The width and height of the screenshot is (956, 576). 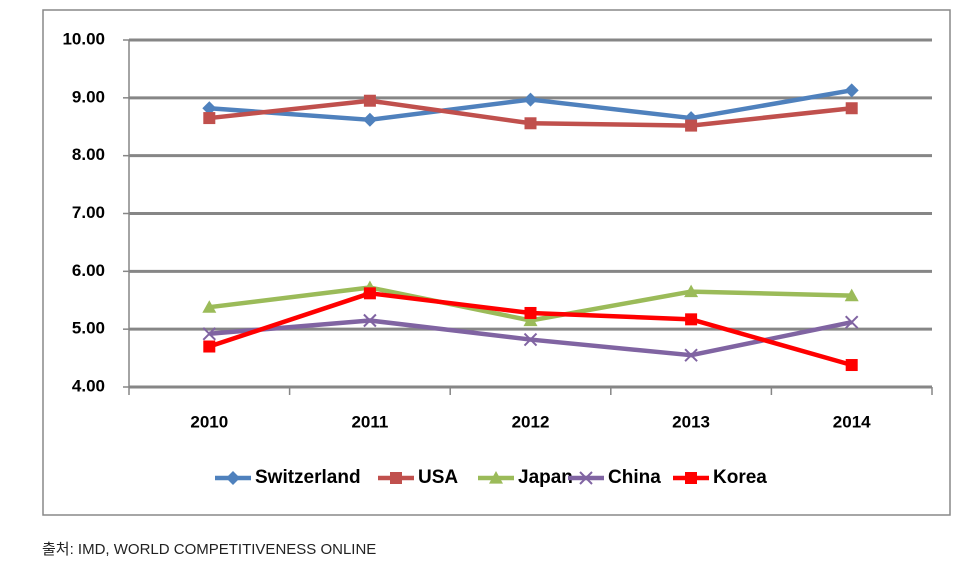 What do you see at coordinates (852, 421) in the screenshot?
I see `x-tick-label: 2014` at bounding box center [852, 421].